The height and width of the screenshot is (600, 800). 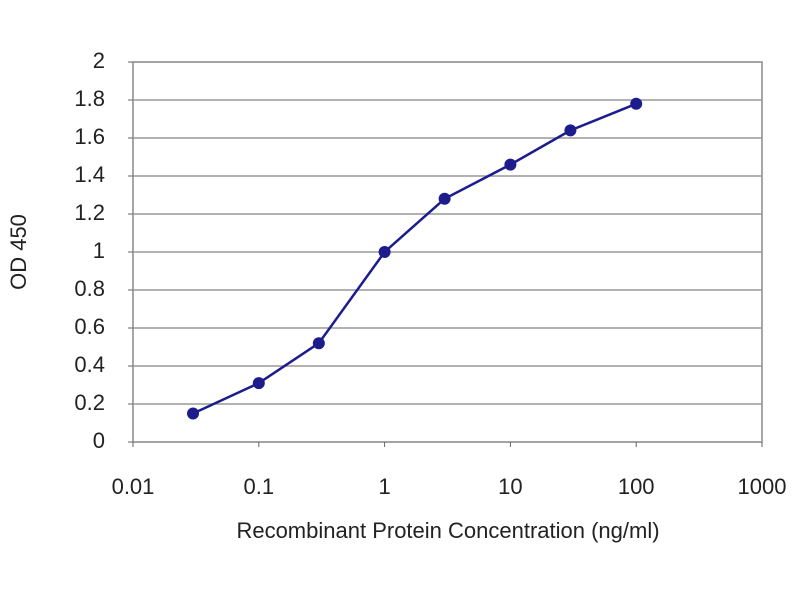 What do you see at coordinates (89, 364) in the screenshot?
I see `y-tick-label: 0.4` at bounding box center [89, 364].